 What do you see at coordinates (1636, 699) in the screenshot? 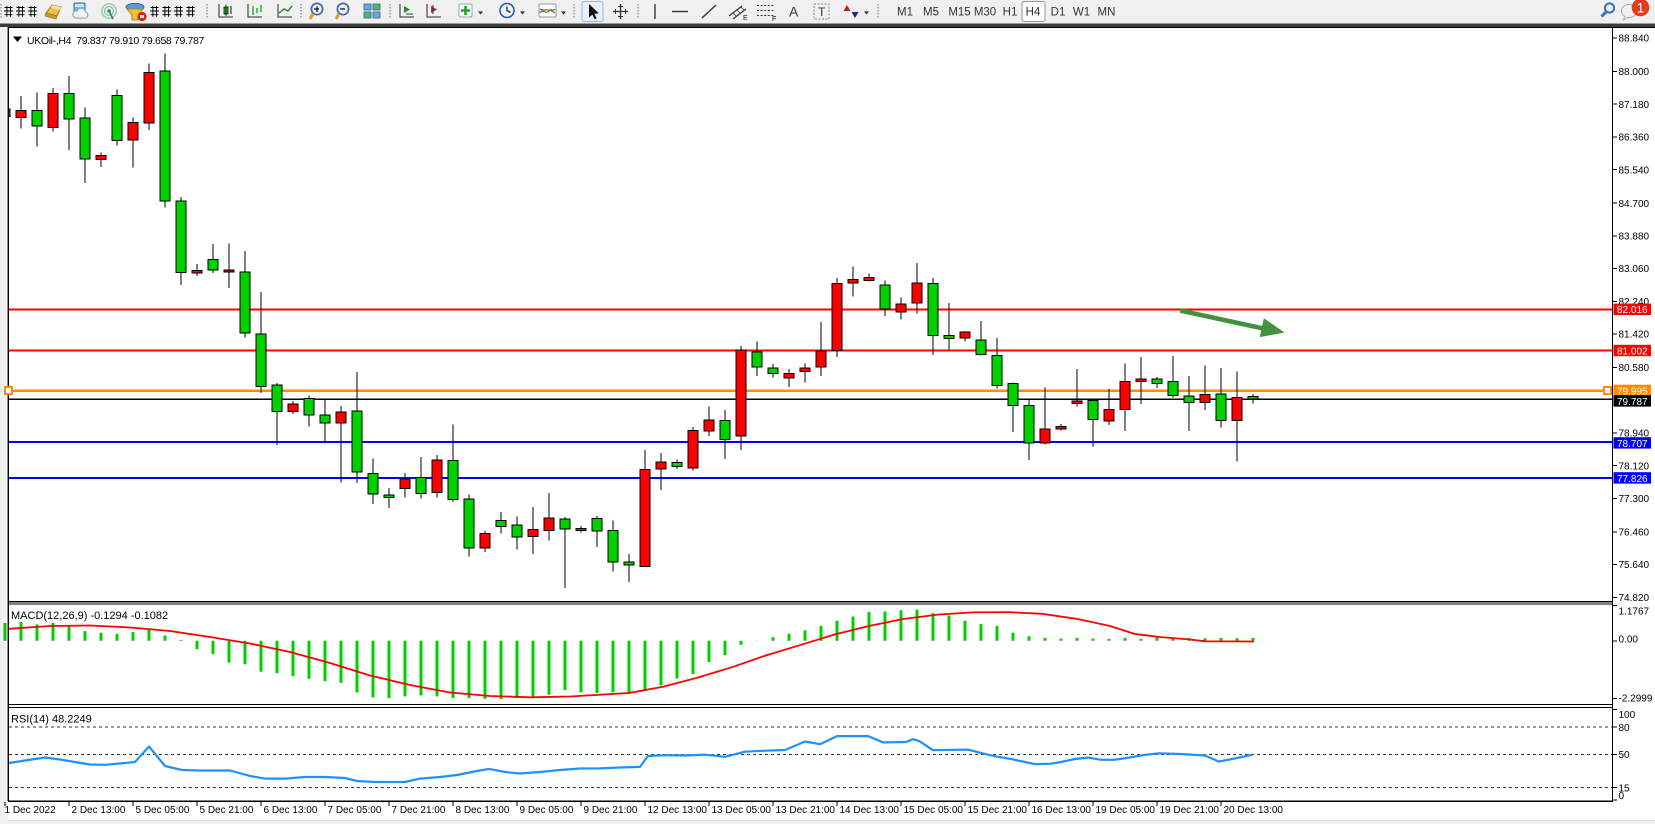
I see `svg-text: -2.2999` at bounding box center [1636, 699].